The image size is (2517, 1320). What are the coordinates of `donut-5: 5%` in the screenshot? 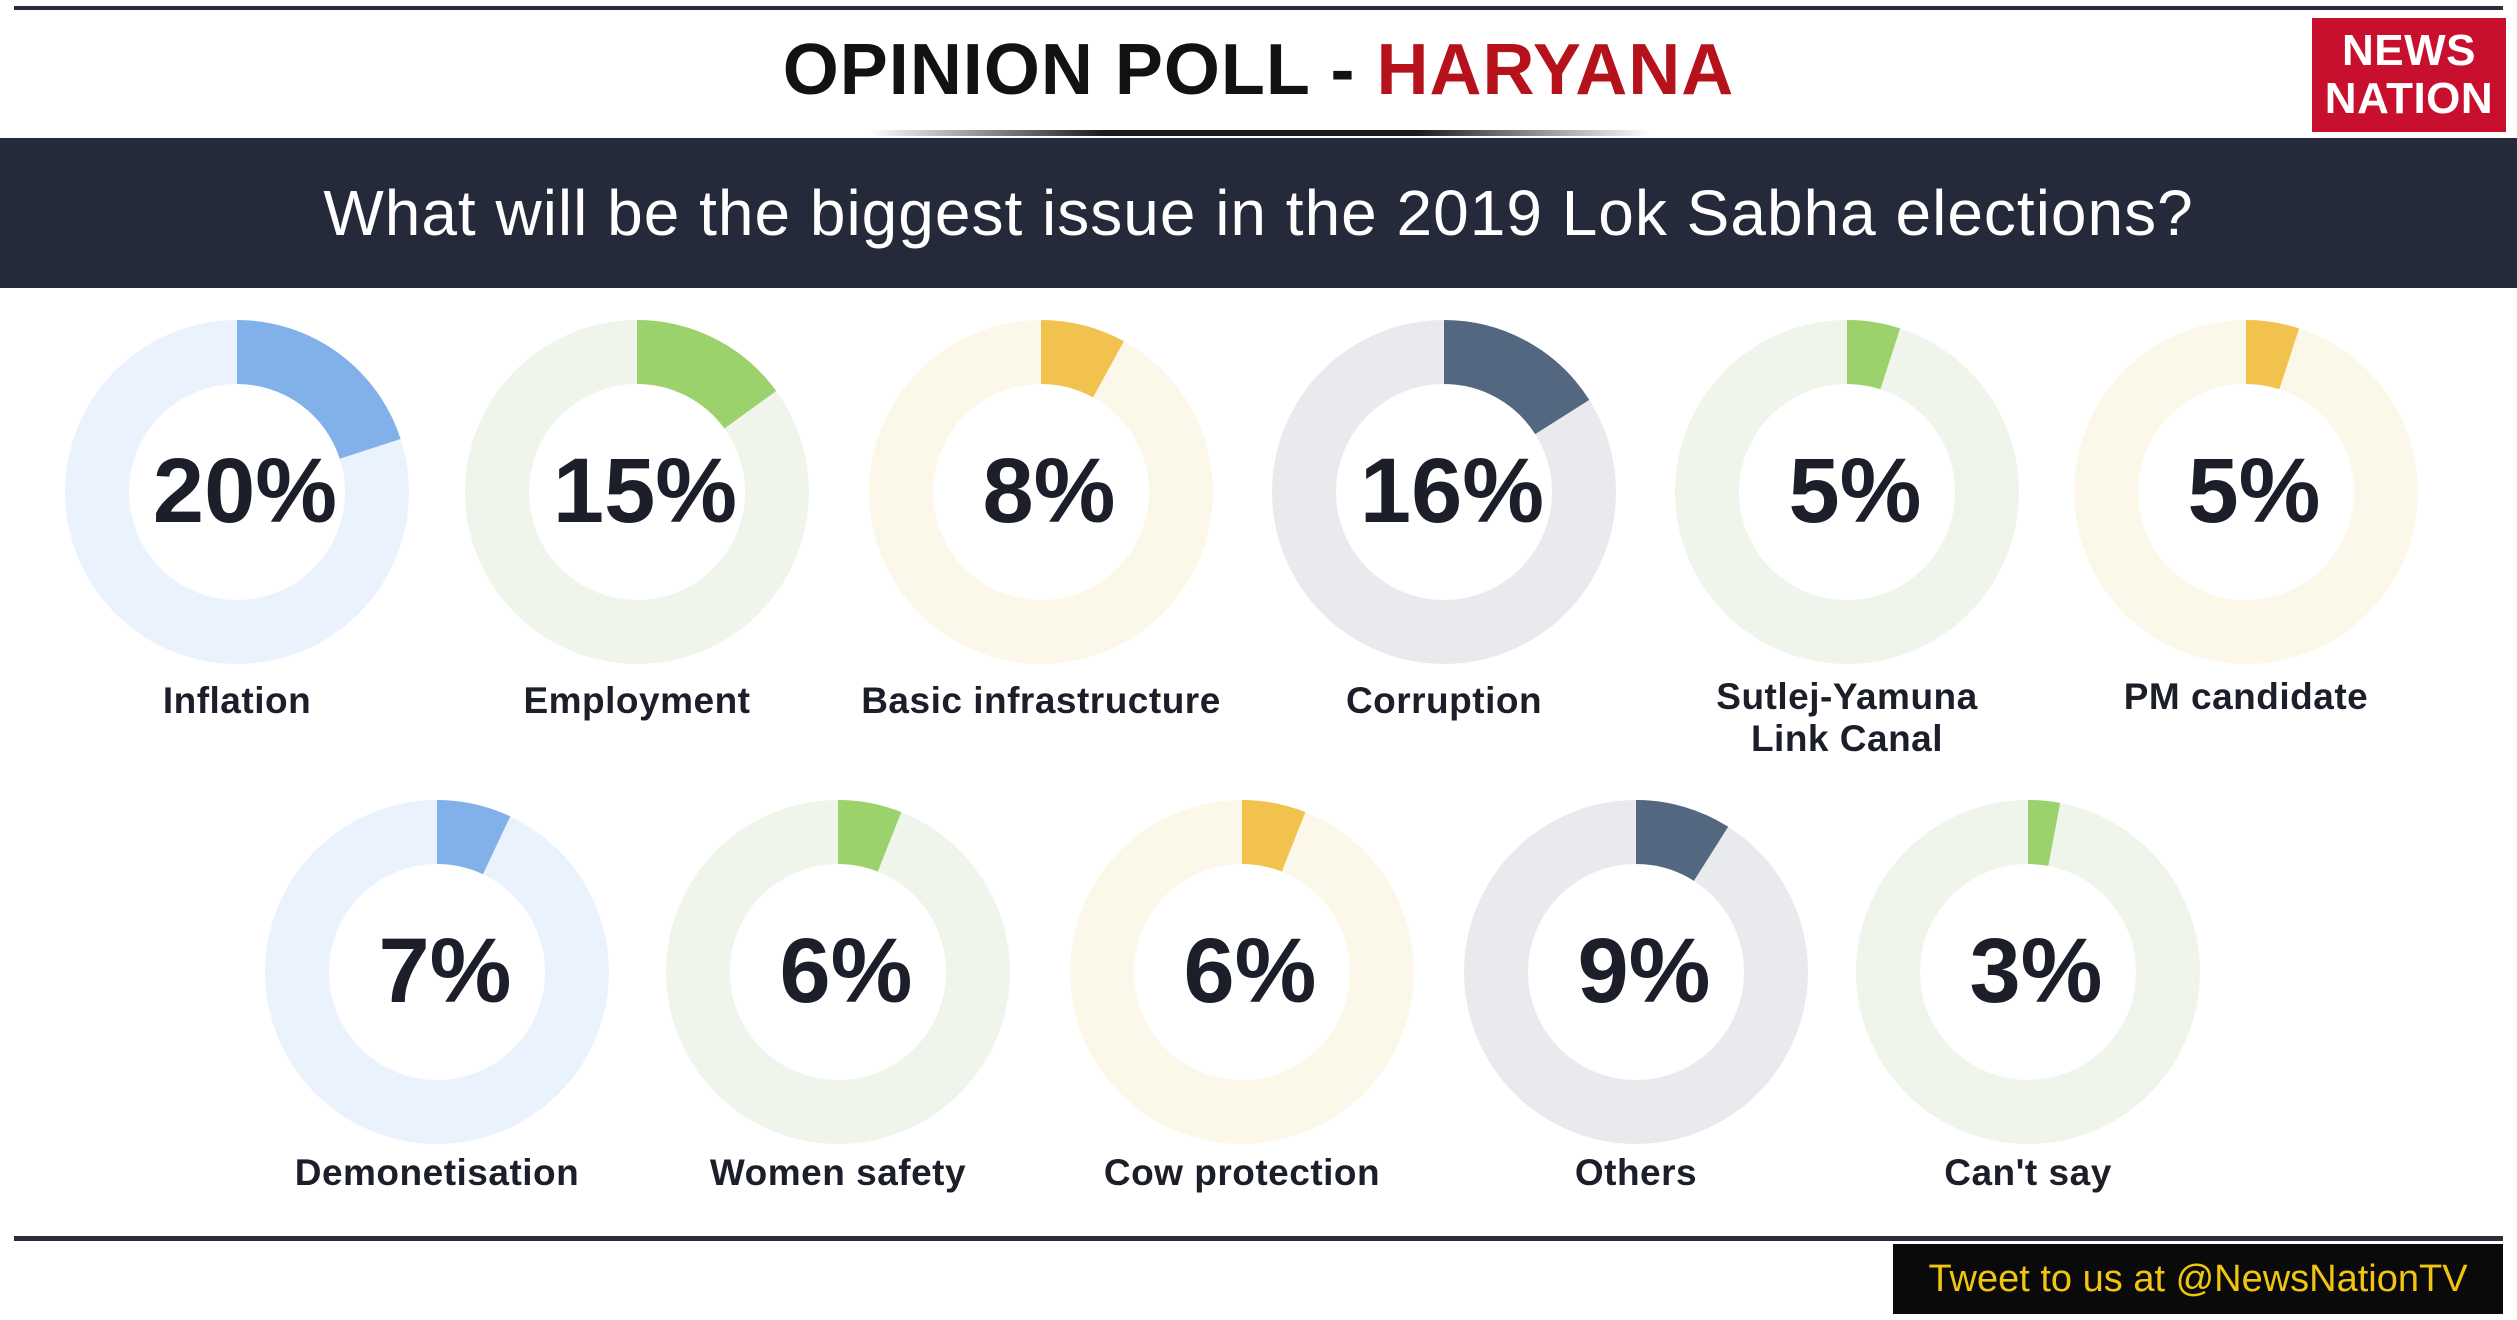 It's located at (1847, 492).